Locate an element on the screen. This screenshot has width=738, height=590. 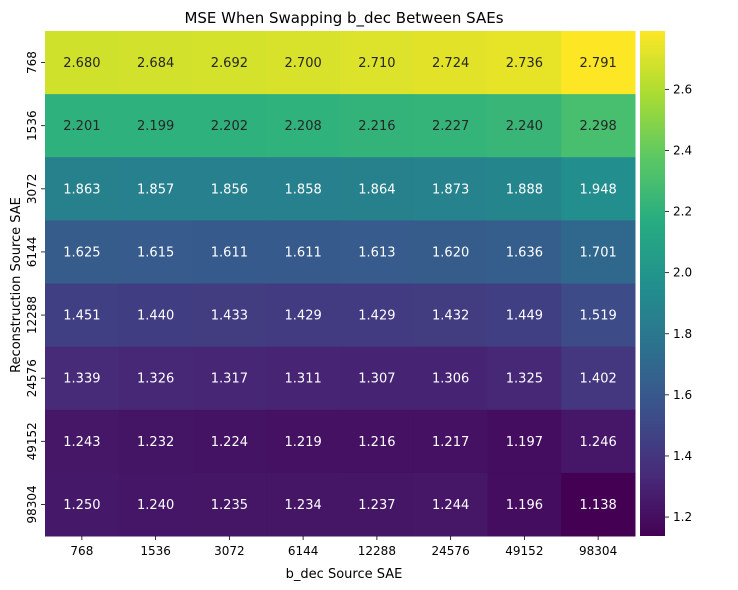
cell-value-label: 1.240 is located at coordinates (155, 505).